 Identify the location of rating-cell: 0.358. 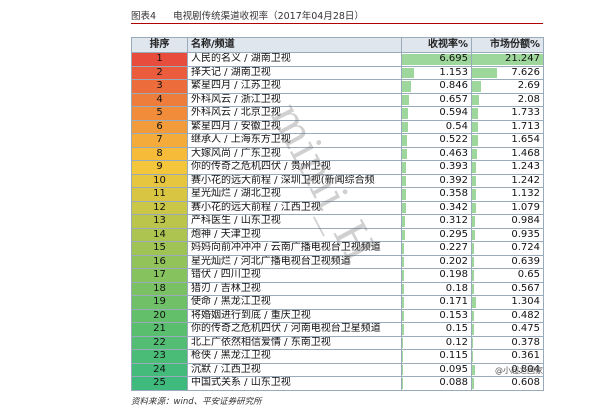
(436, 194).